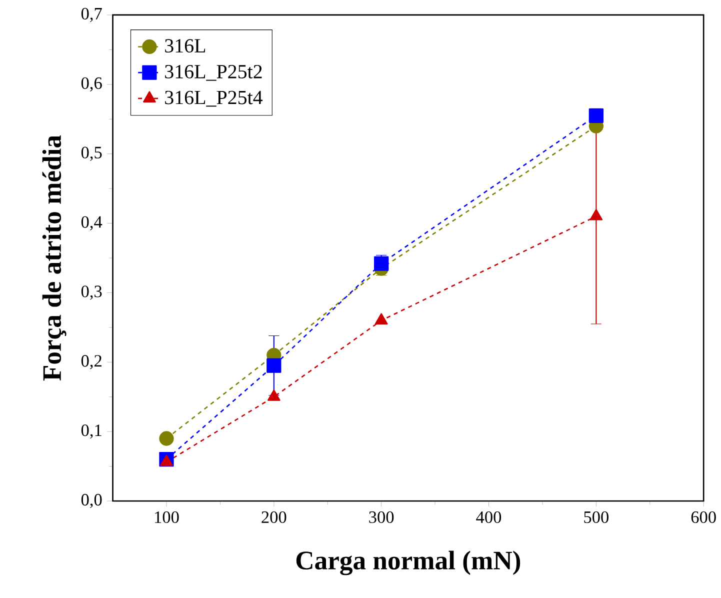 The height and width of the screenshot is (598, 721). What do you see at coordinates (185, 46) in the screenshot?
I see `legend-label: 316L` at bounding box center [185, 46].